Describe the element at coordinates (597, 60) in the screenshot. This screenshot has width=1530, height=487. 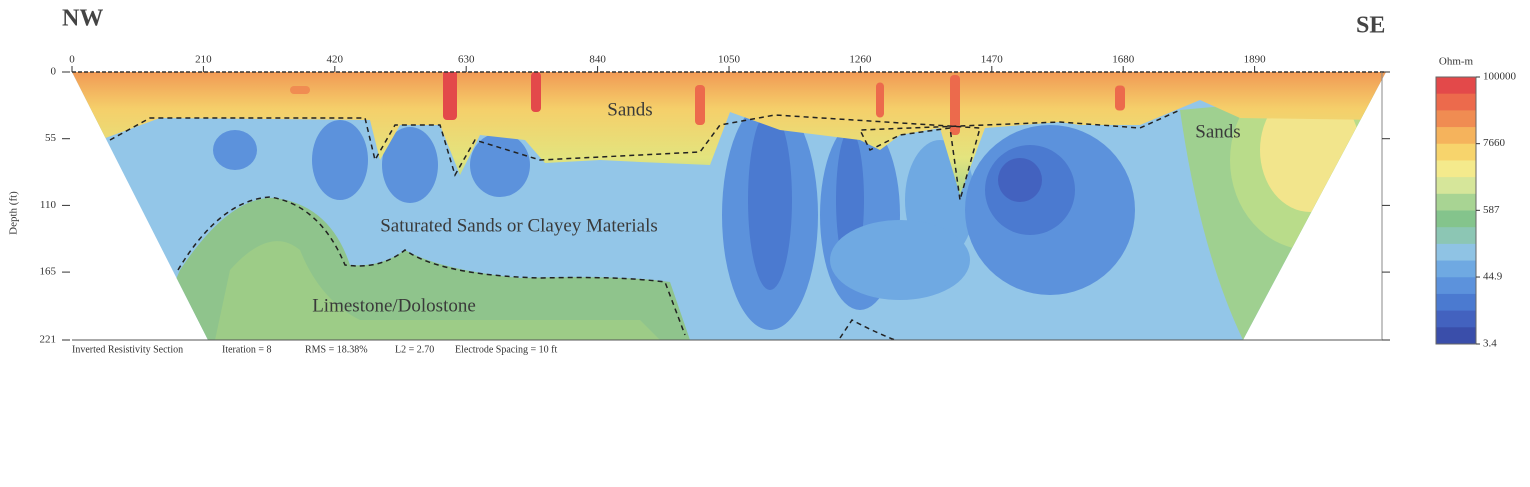
I see `x-tick-label: 840` at that location.